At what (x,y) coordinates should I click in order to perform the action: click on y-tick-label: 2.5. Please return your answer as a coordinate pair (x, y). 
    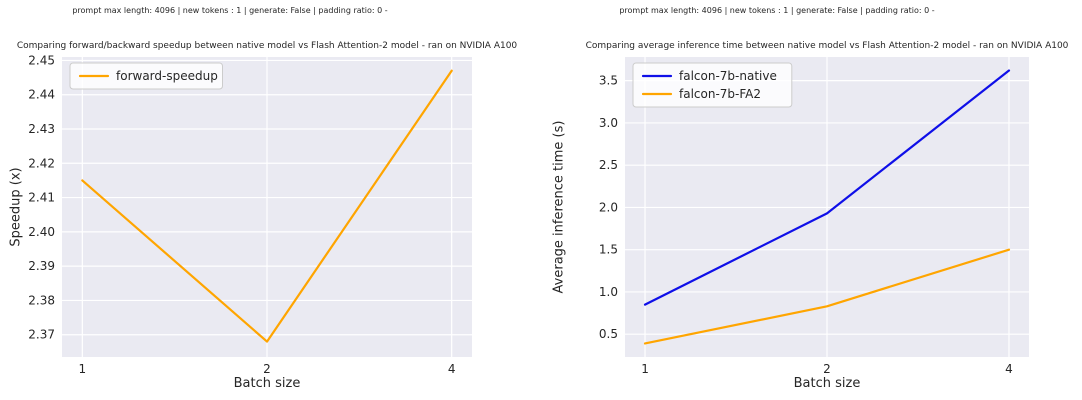
    Looking at the image, I should click on (608, 165).